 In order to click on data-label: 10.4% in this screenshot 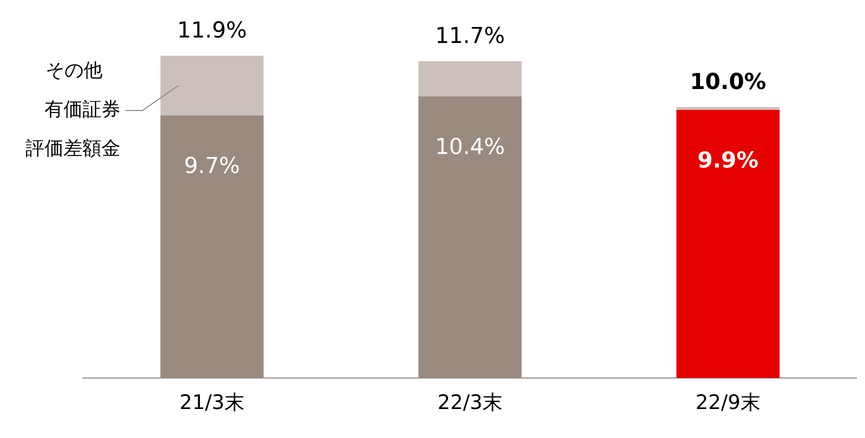, I will do `click(470, 147)`.